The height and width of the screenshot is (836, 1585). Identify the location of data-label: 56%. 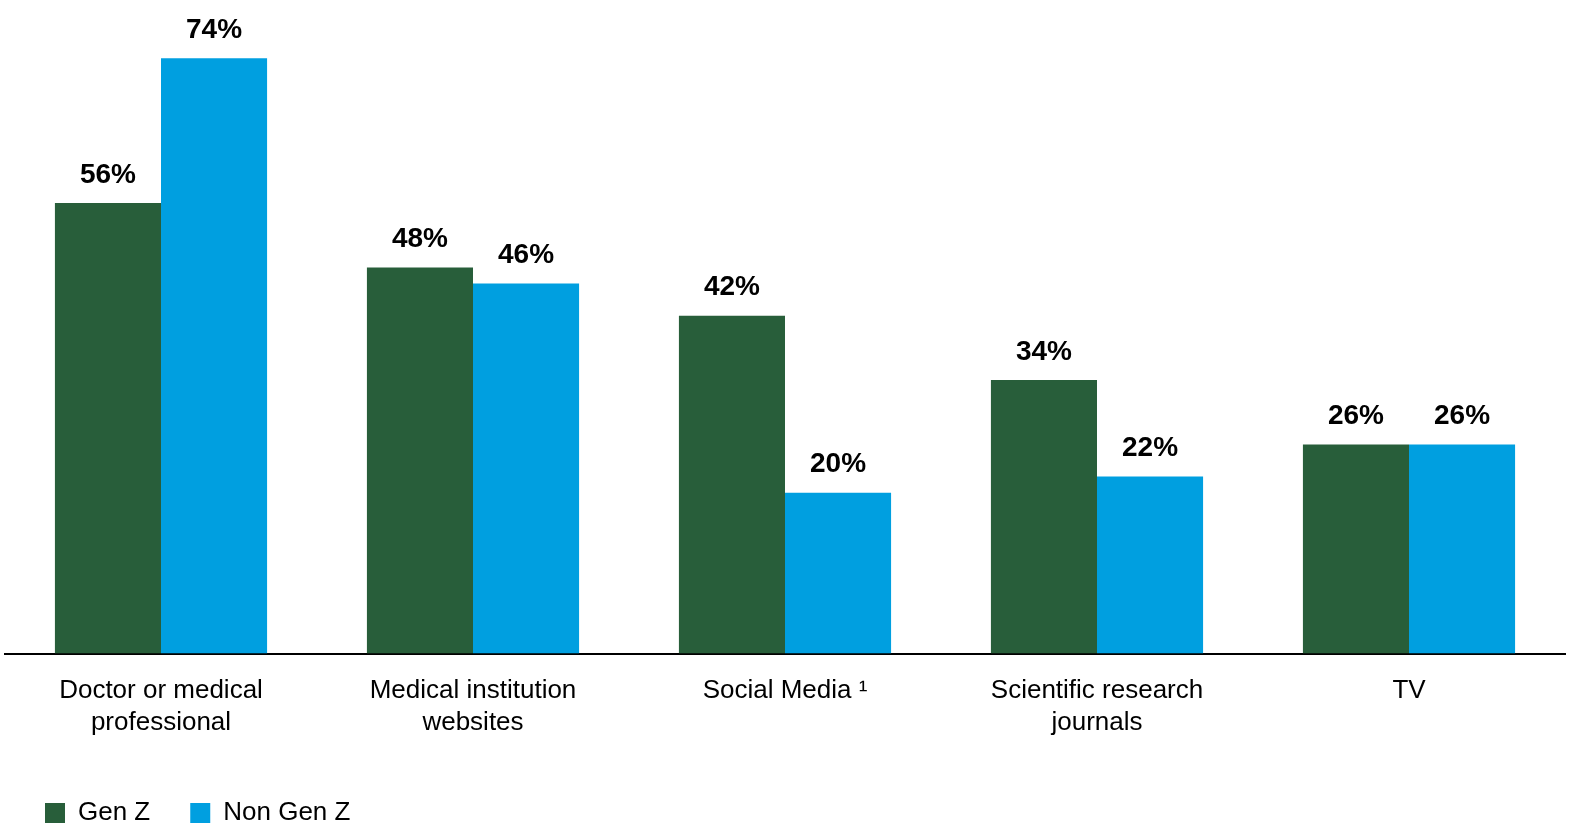
(108, 173).